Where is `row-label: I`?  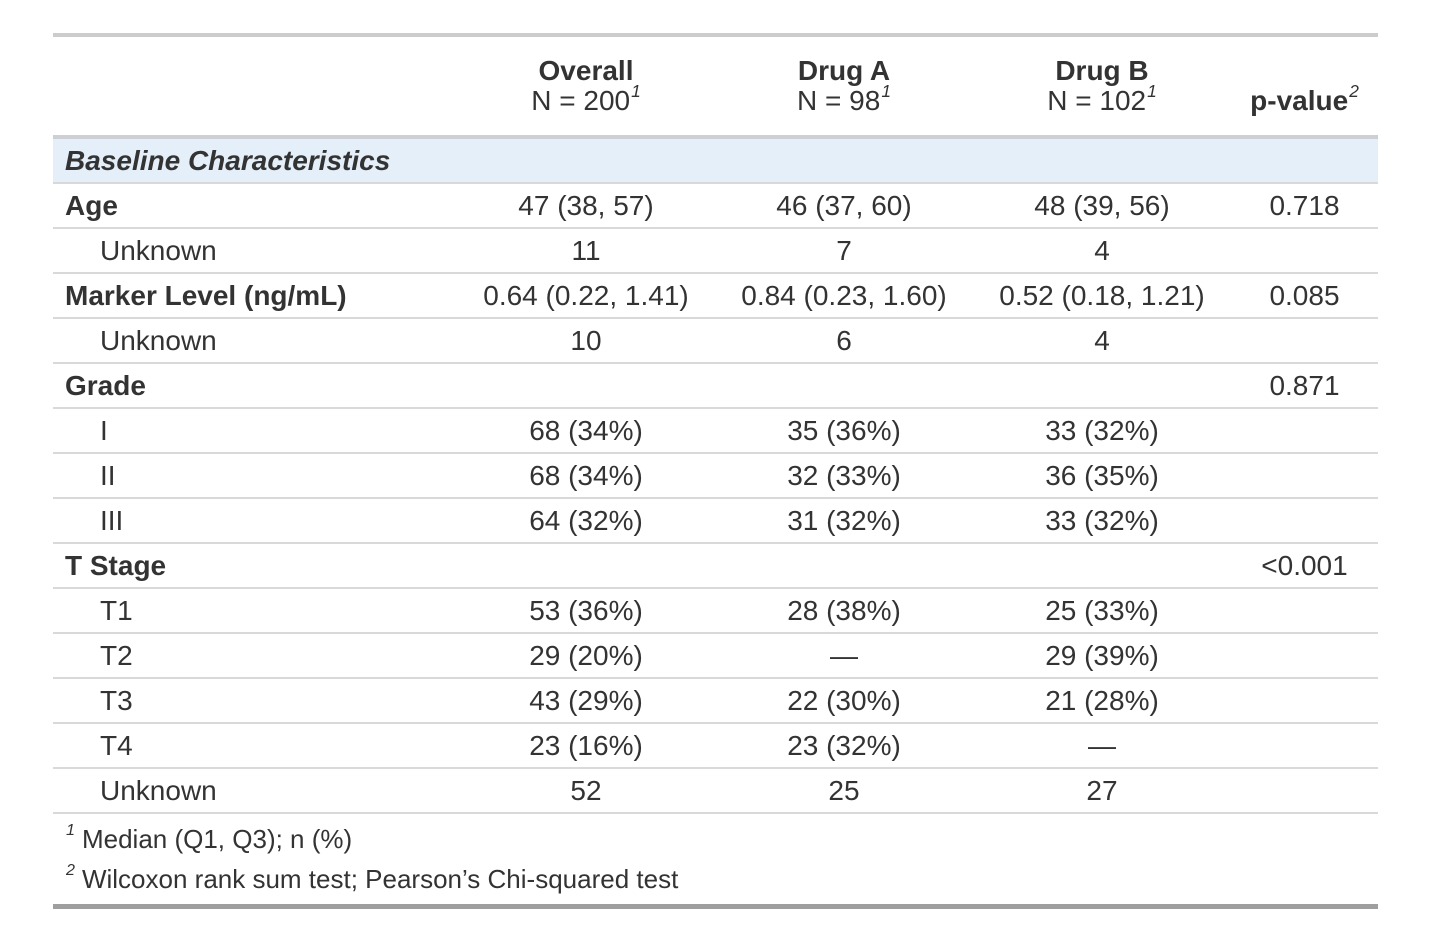 row-label: I is located at coordinates (104, 430).